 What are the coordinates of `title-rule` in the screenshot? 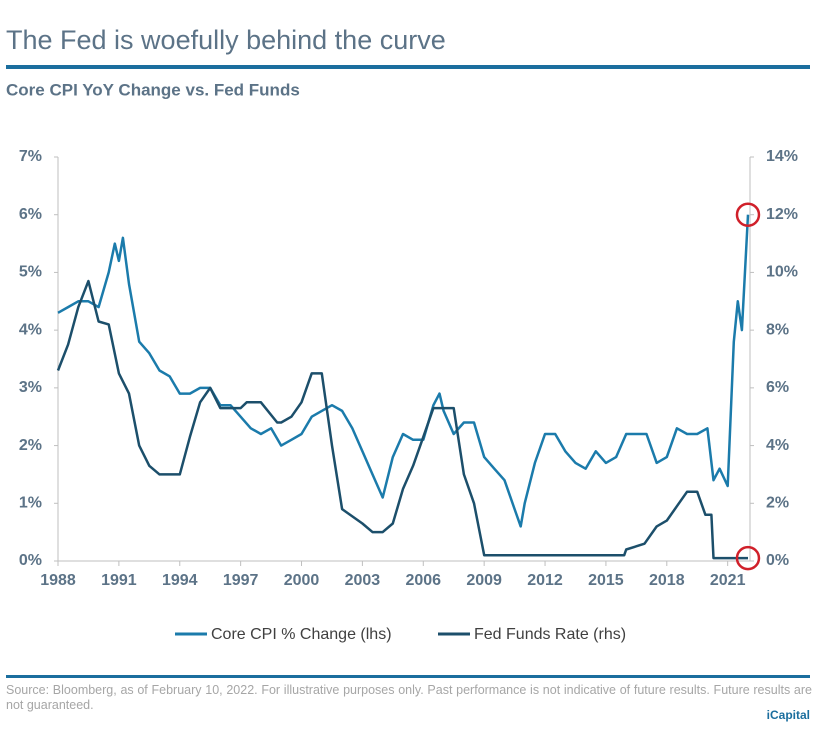 It's located at (408, 67).